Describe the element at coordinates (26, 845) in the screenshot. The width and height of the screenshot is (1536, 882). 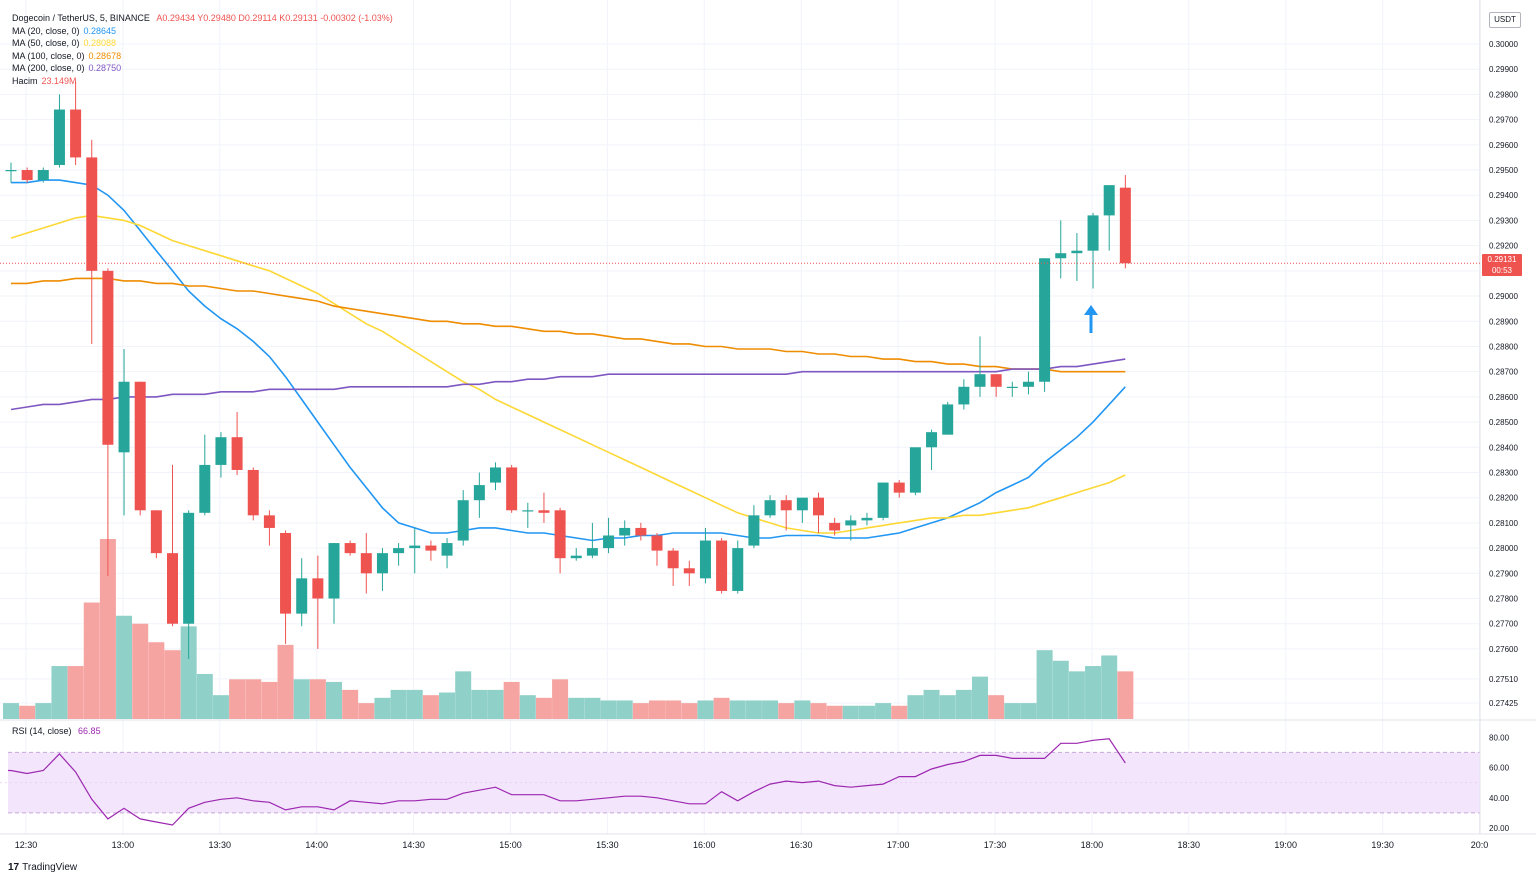
I see `time-tick-label: 12:30` at that location.